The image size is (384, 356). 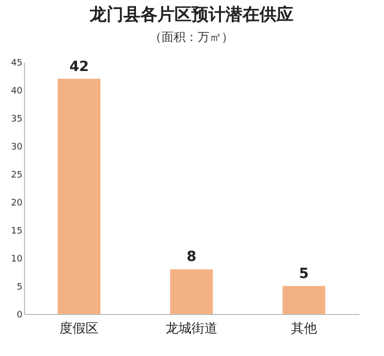 I want to click on data-label: 42, so click(x=79, y=66).